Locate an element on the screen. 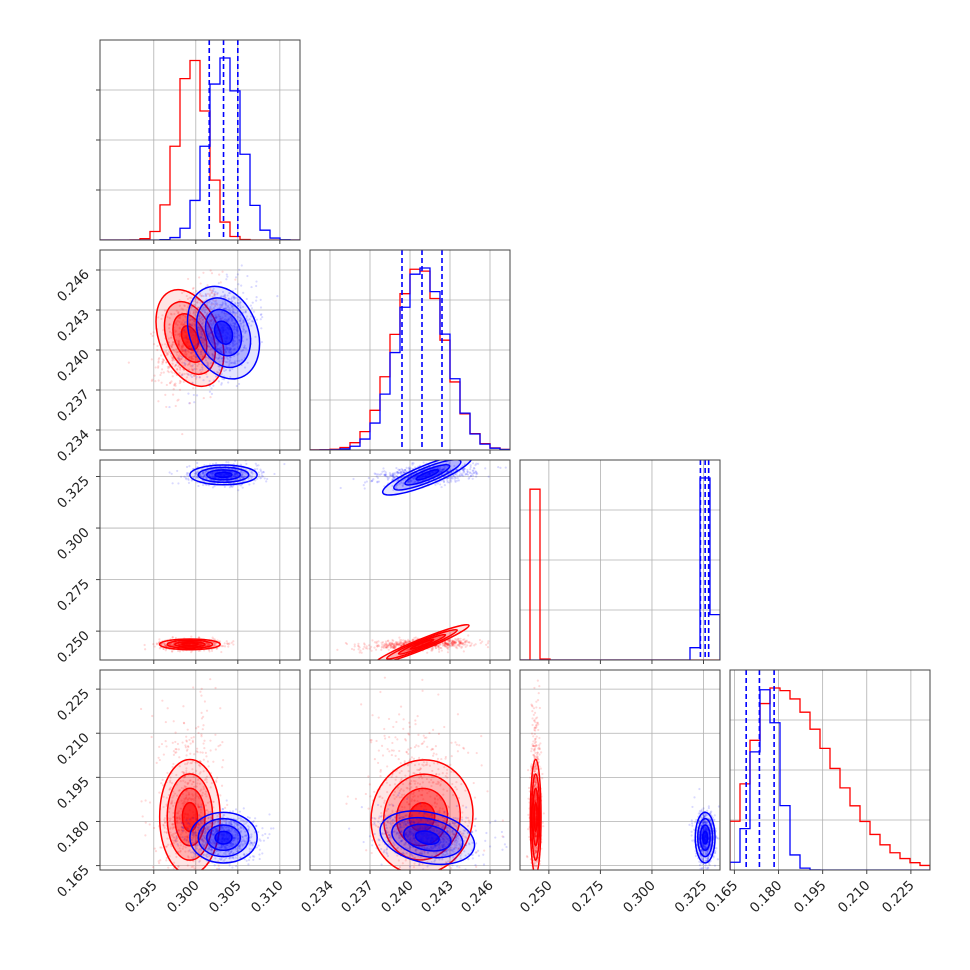  x-tick-label: 0.234 is located at coordinates (317, 897).